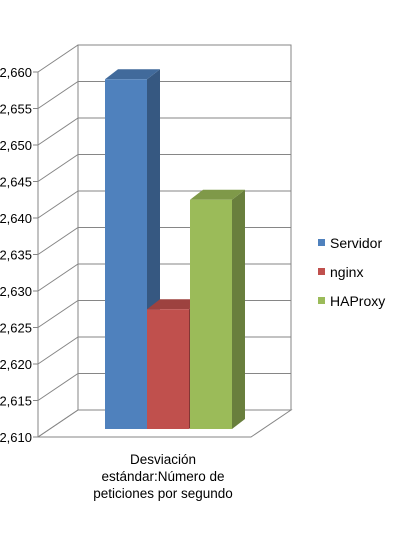 This screenshot has height=543, width=400. I want to click on legend-item-nginx: nginx, so click(351, 271).